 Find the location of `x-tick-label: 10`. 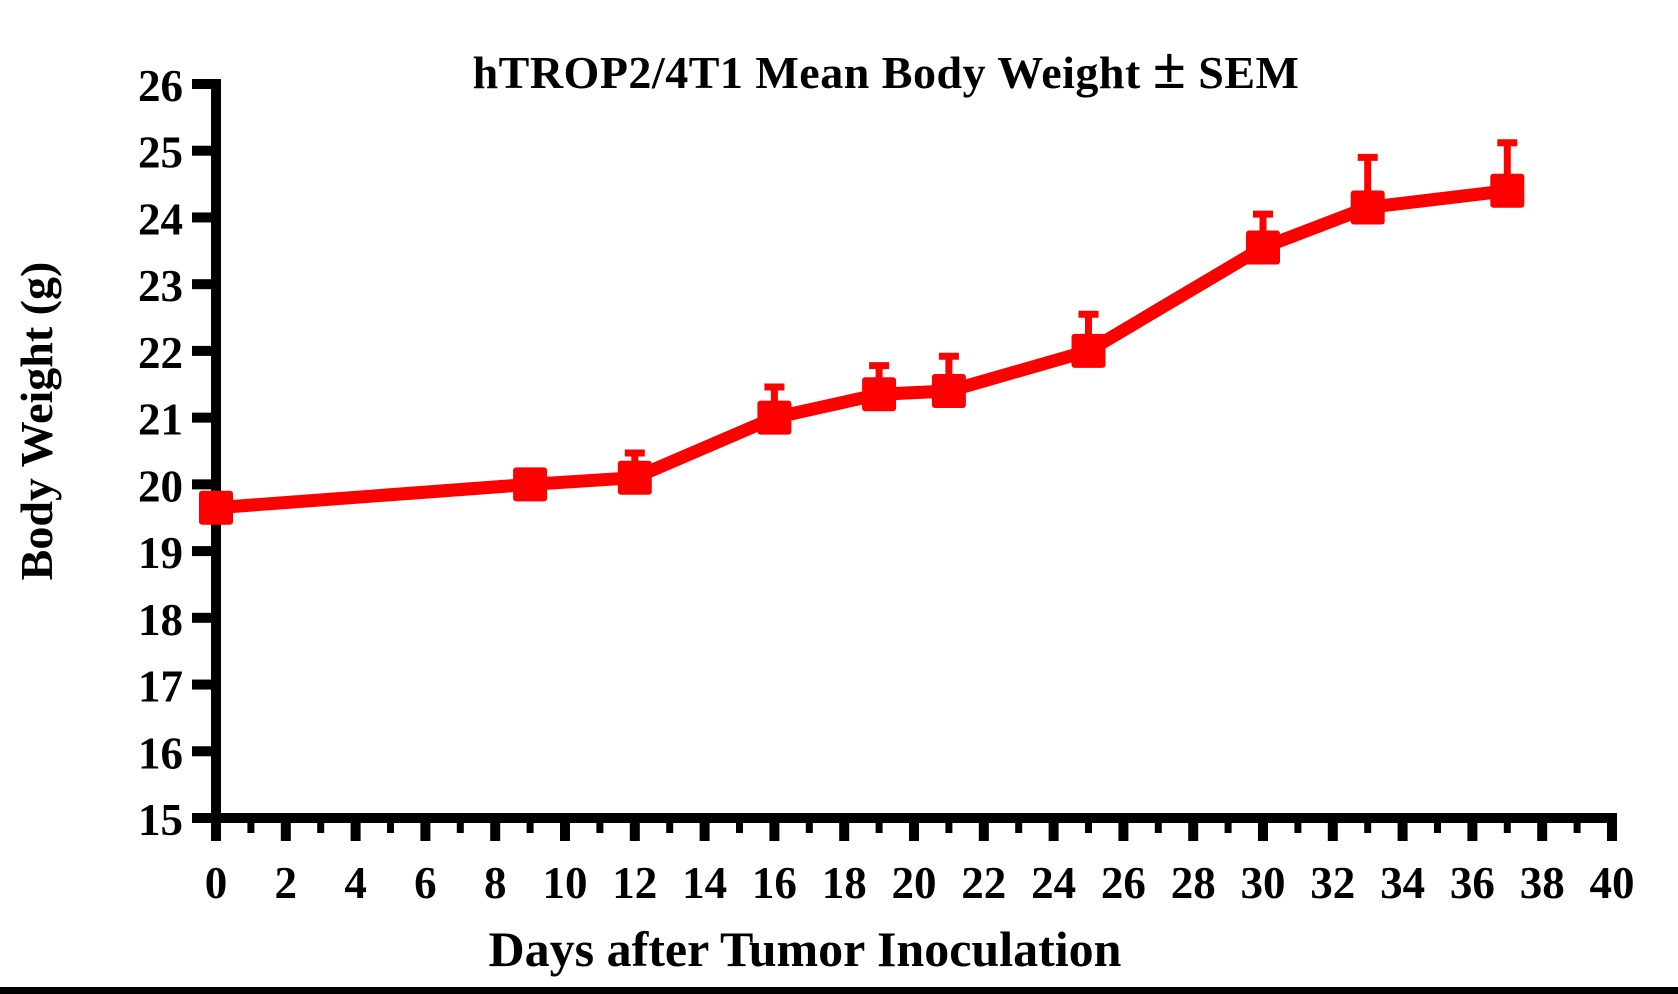

x-tick-label: 10 is located at coordinates (565, 883).